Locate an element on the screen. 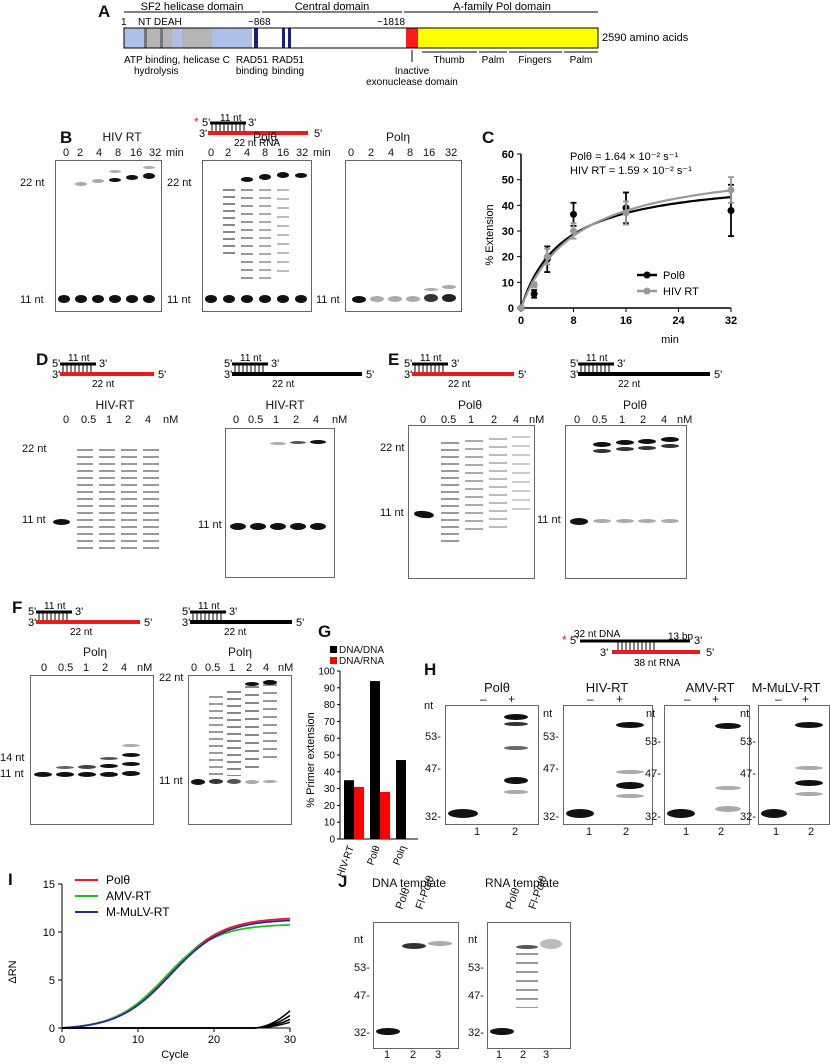 The width and height of the screenshot is (830, 1064). gel-j1-marker-47: 47- is located at coordinates (362, 996).